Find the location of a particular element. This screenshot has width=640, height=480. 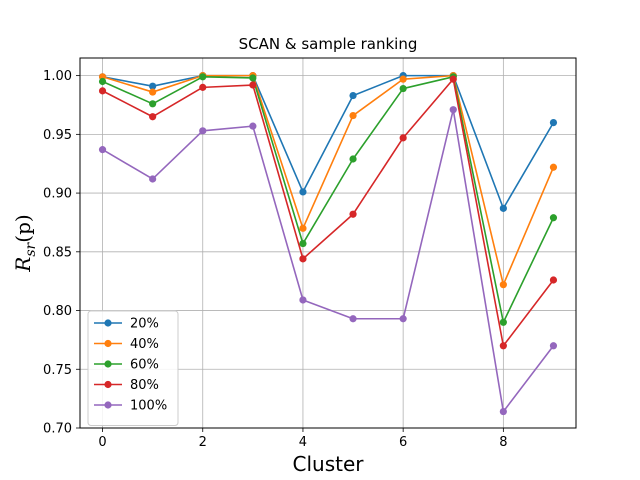

legend: 20% 40% 60% 80% 100% is located at coordinates (133, 368).